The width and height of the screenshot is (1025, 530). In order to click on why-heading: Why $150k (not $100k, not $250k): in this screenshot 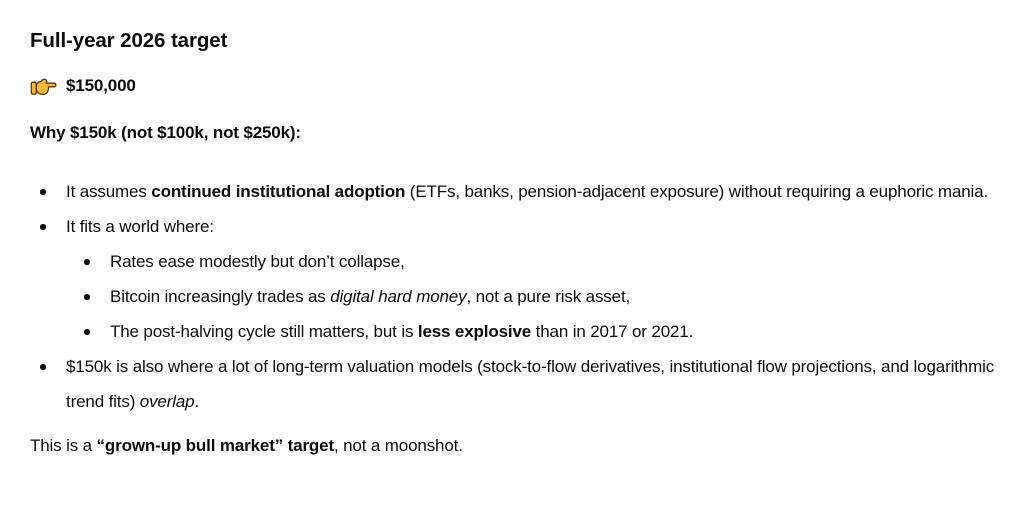, I will do `click(165, 132)`.